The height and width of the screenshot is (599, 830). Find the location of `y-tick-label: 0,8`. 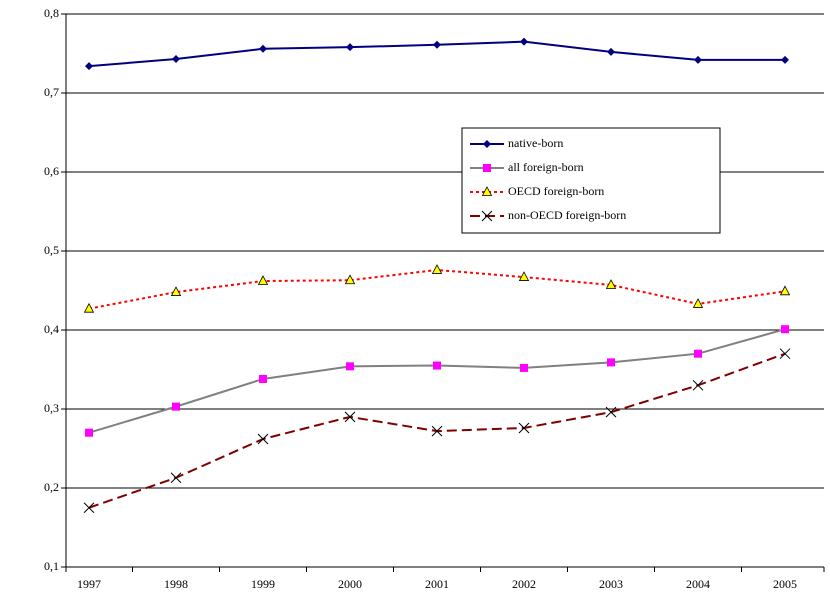

y-tick-label: 0,8 is located at coordinates (51, 13).